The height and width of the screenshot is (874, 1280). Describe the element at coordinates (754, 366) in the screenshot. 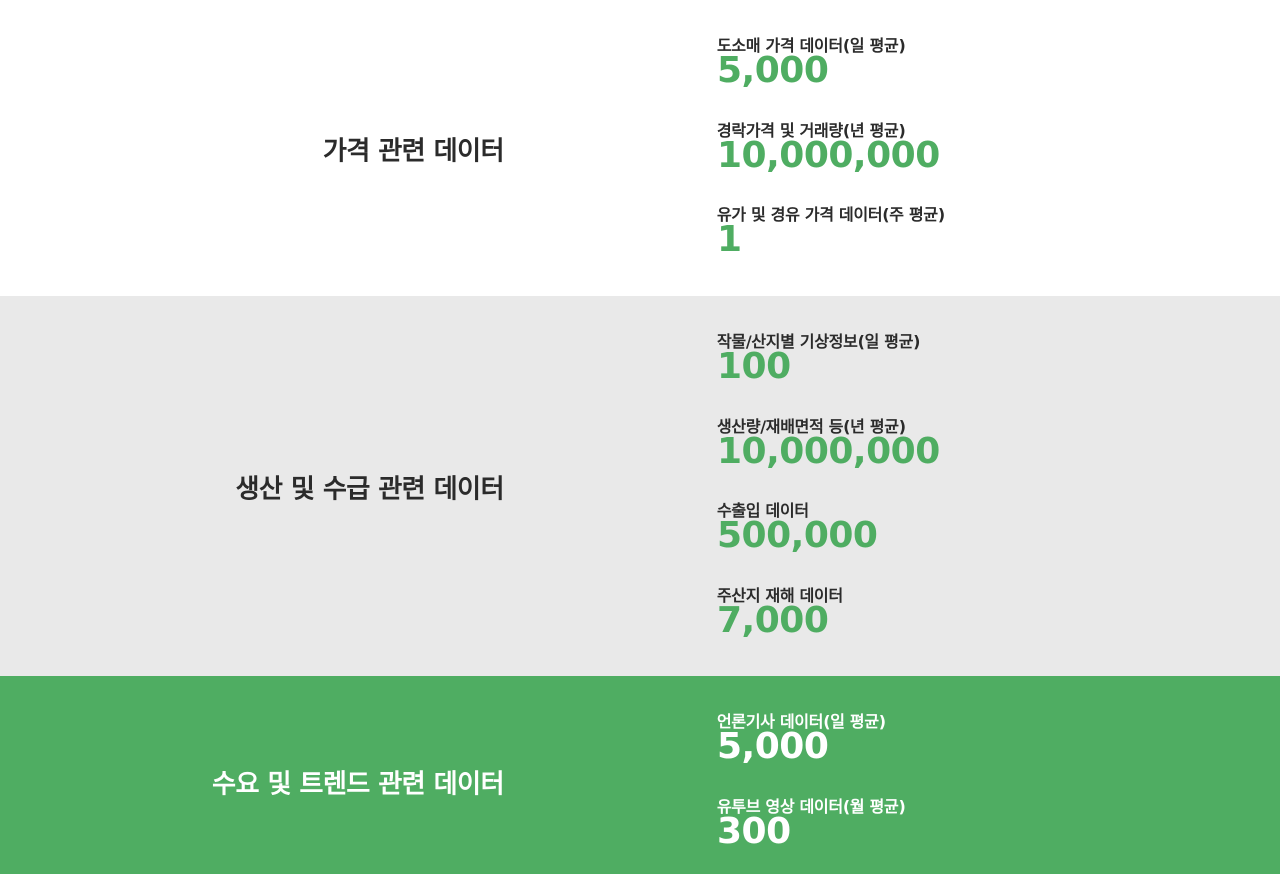

I see `stat-value: 100` at that location.